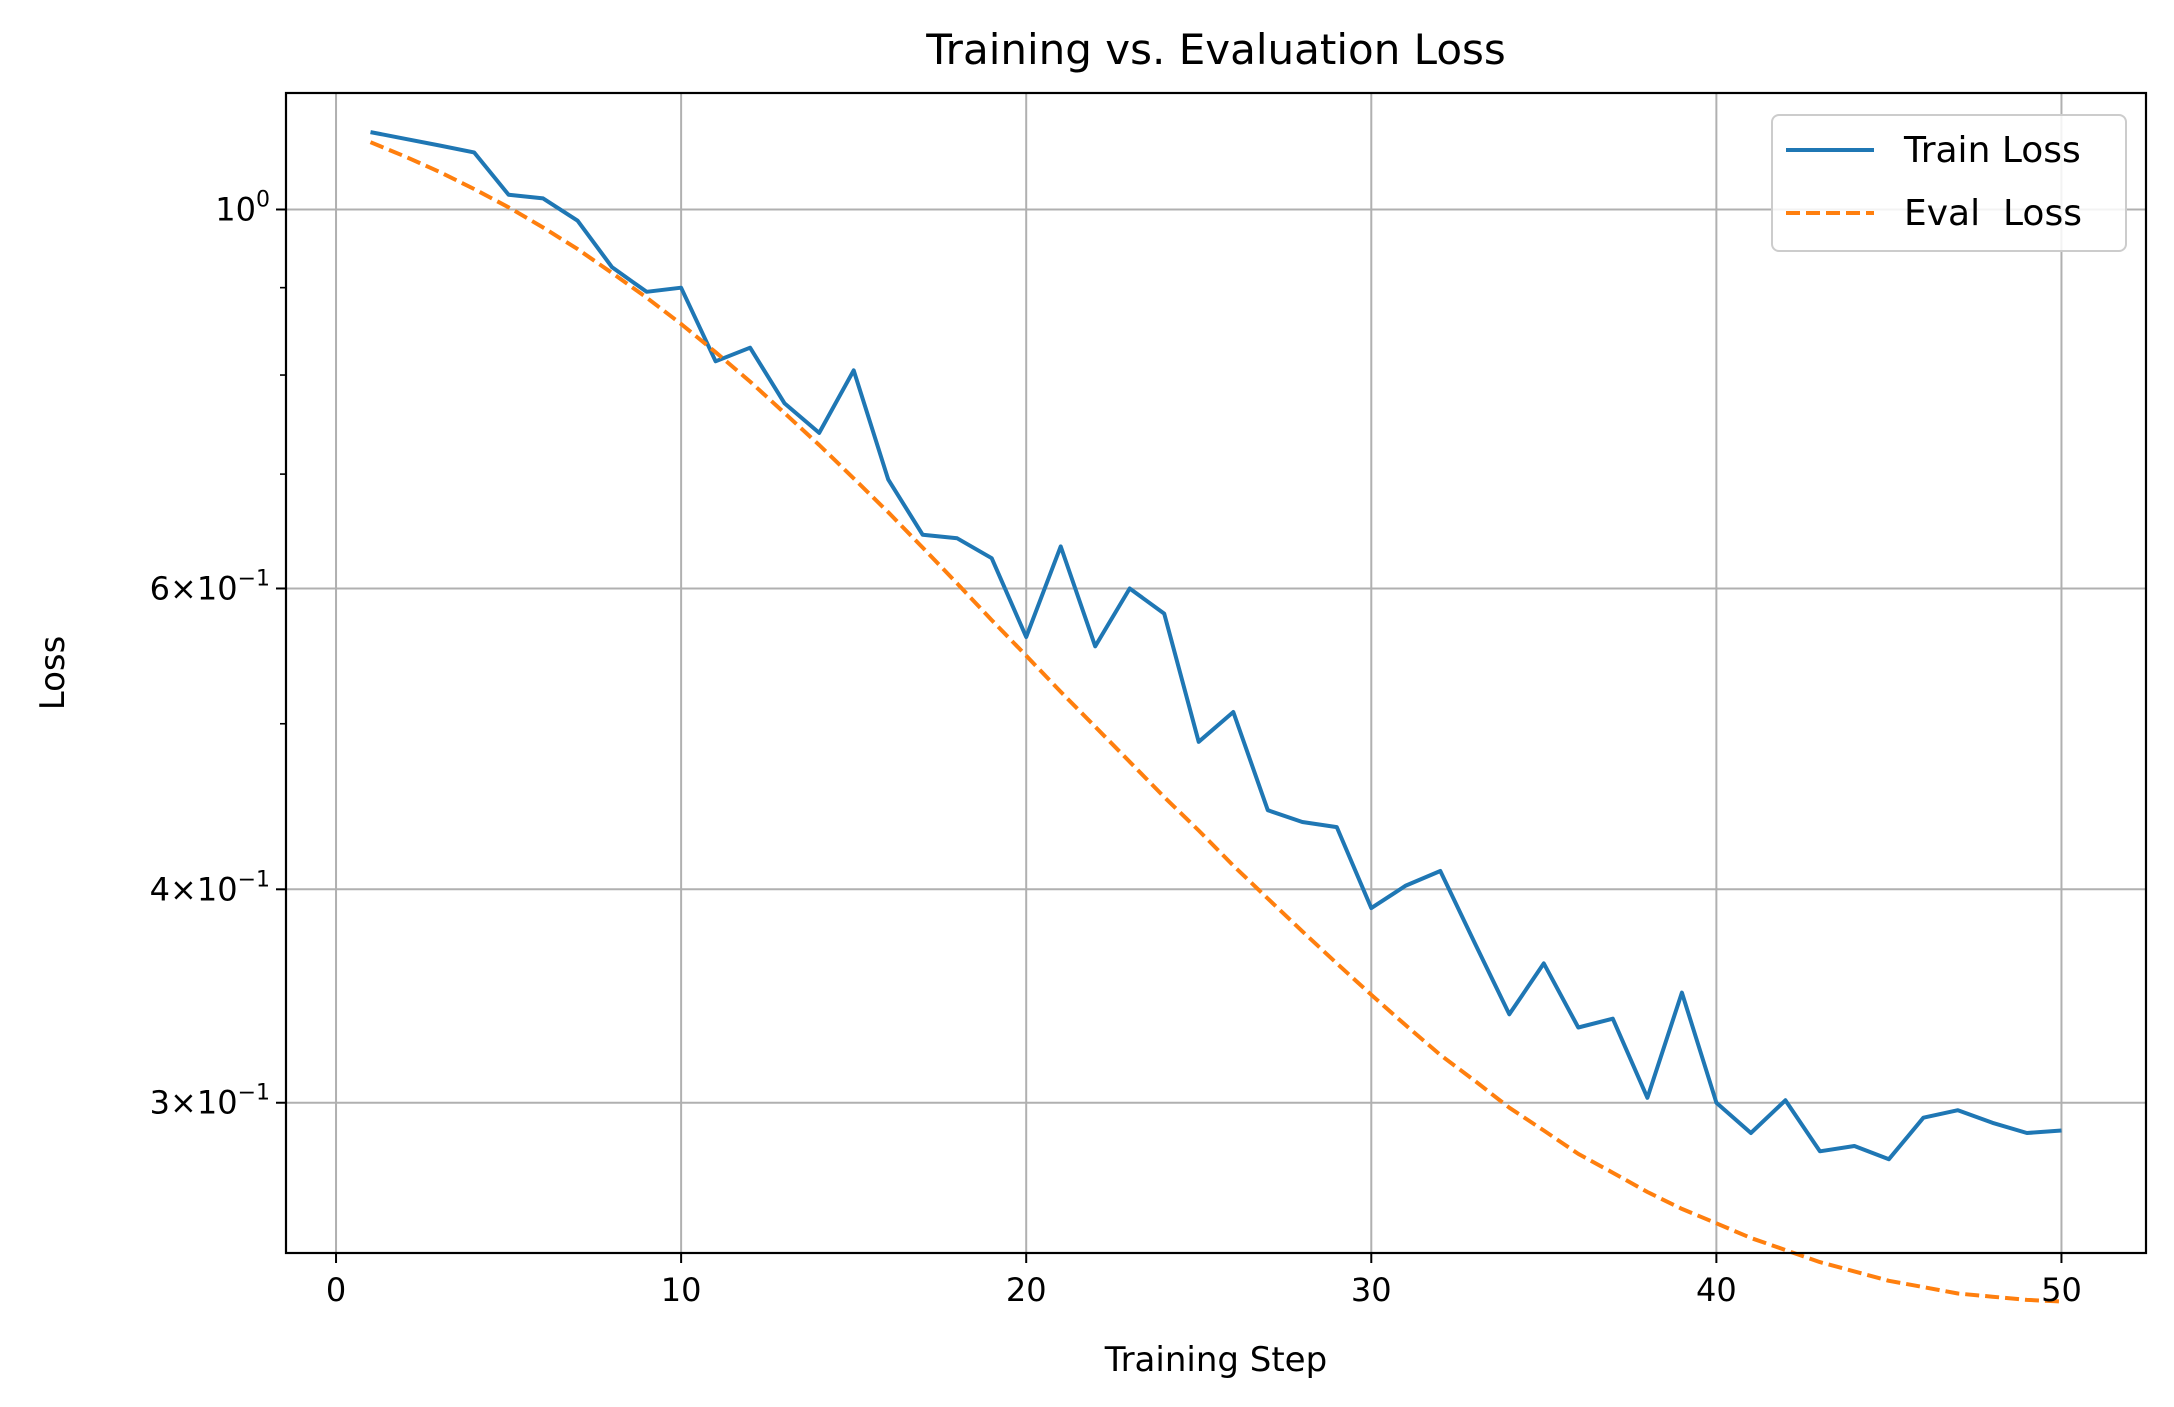 This screenshot has width=2174, height=1407. I want to click on legend-eval-label: Eval Loss, so click(1993, 213).